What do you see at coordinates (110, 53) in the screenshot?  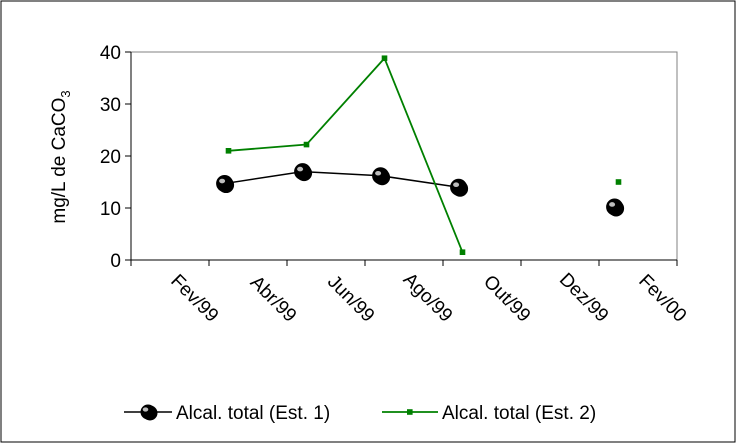 I see `y-tick-label: 40` at bounding box center [110, 53].